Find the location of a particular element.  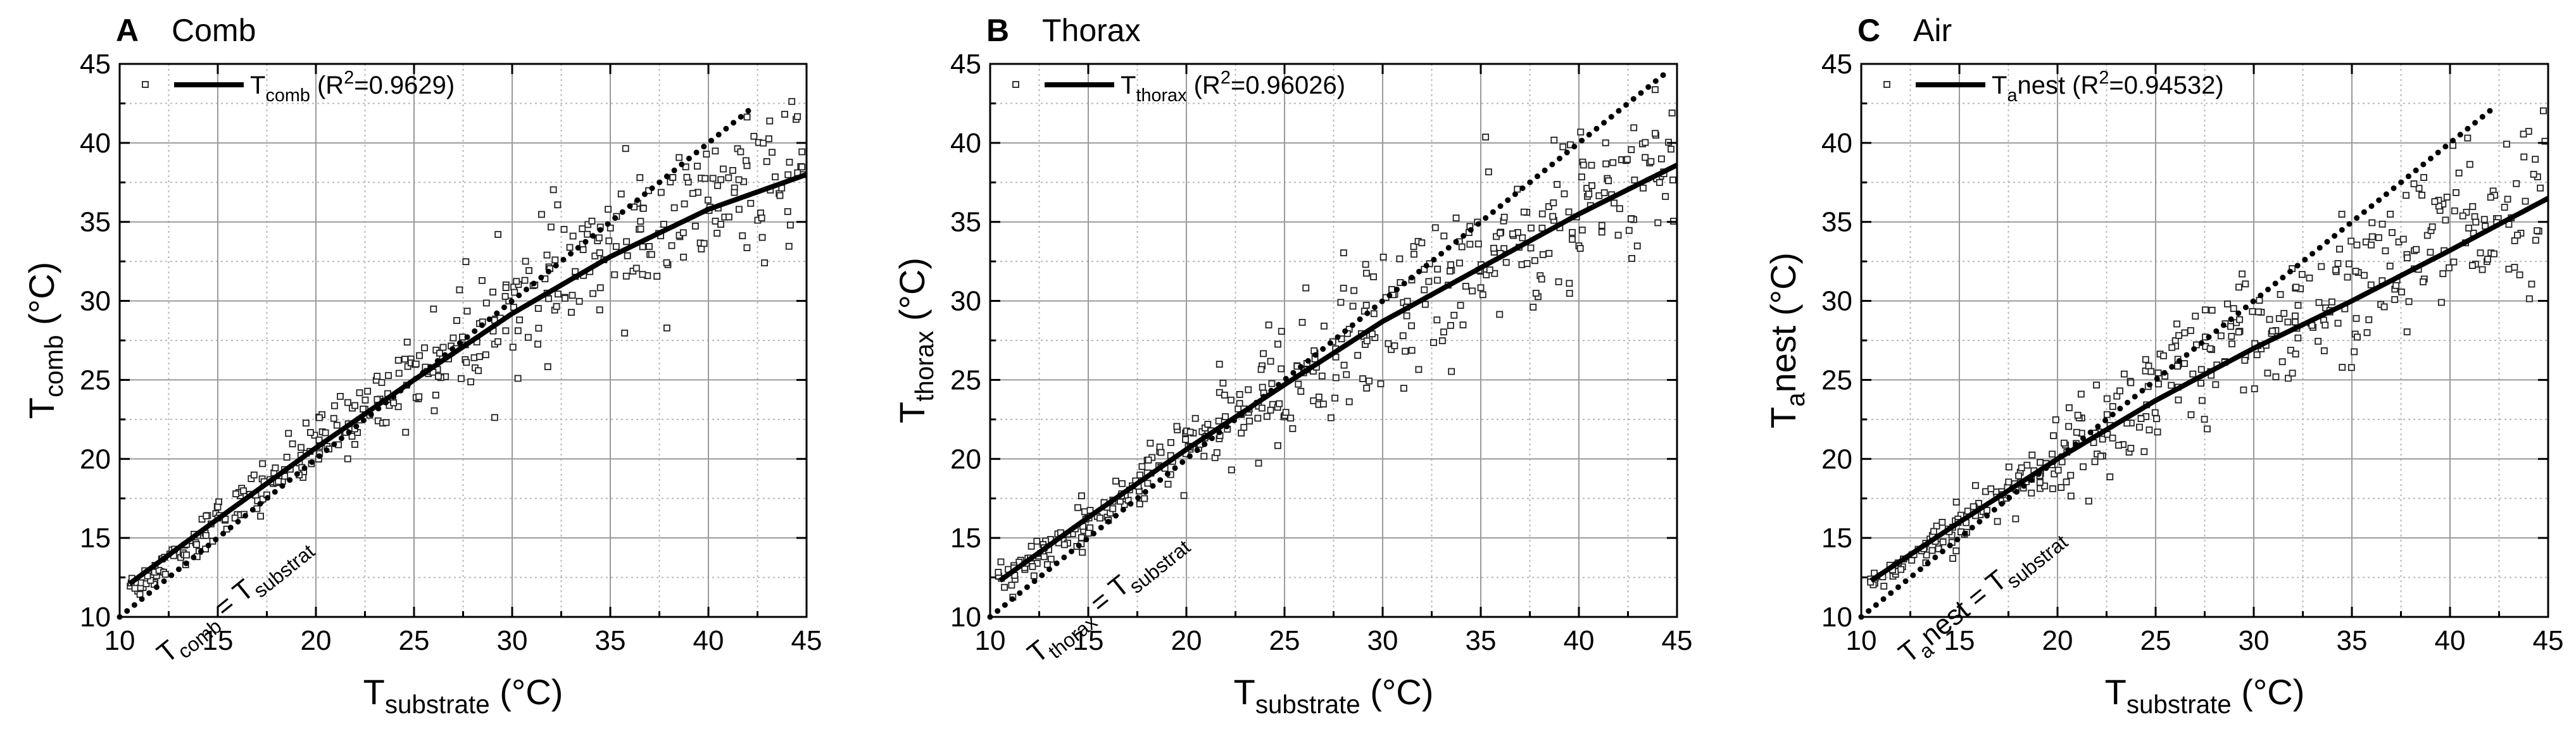

y-tick-label: 40 is located at coordinates (1836, 143).